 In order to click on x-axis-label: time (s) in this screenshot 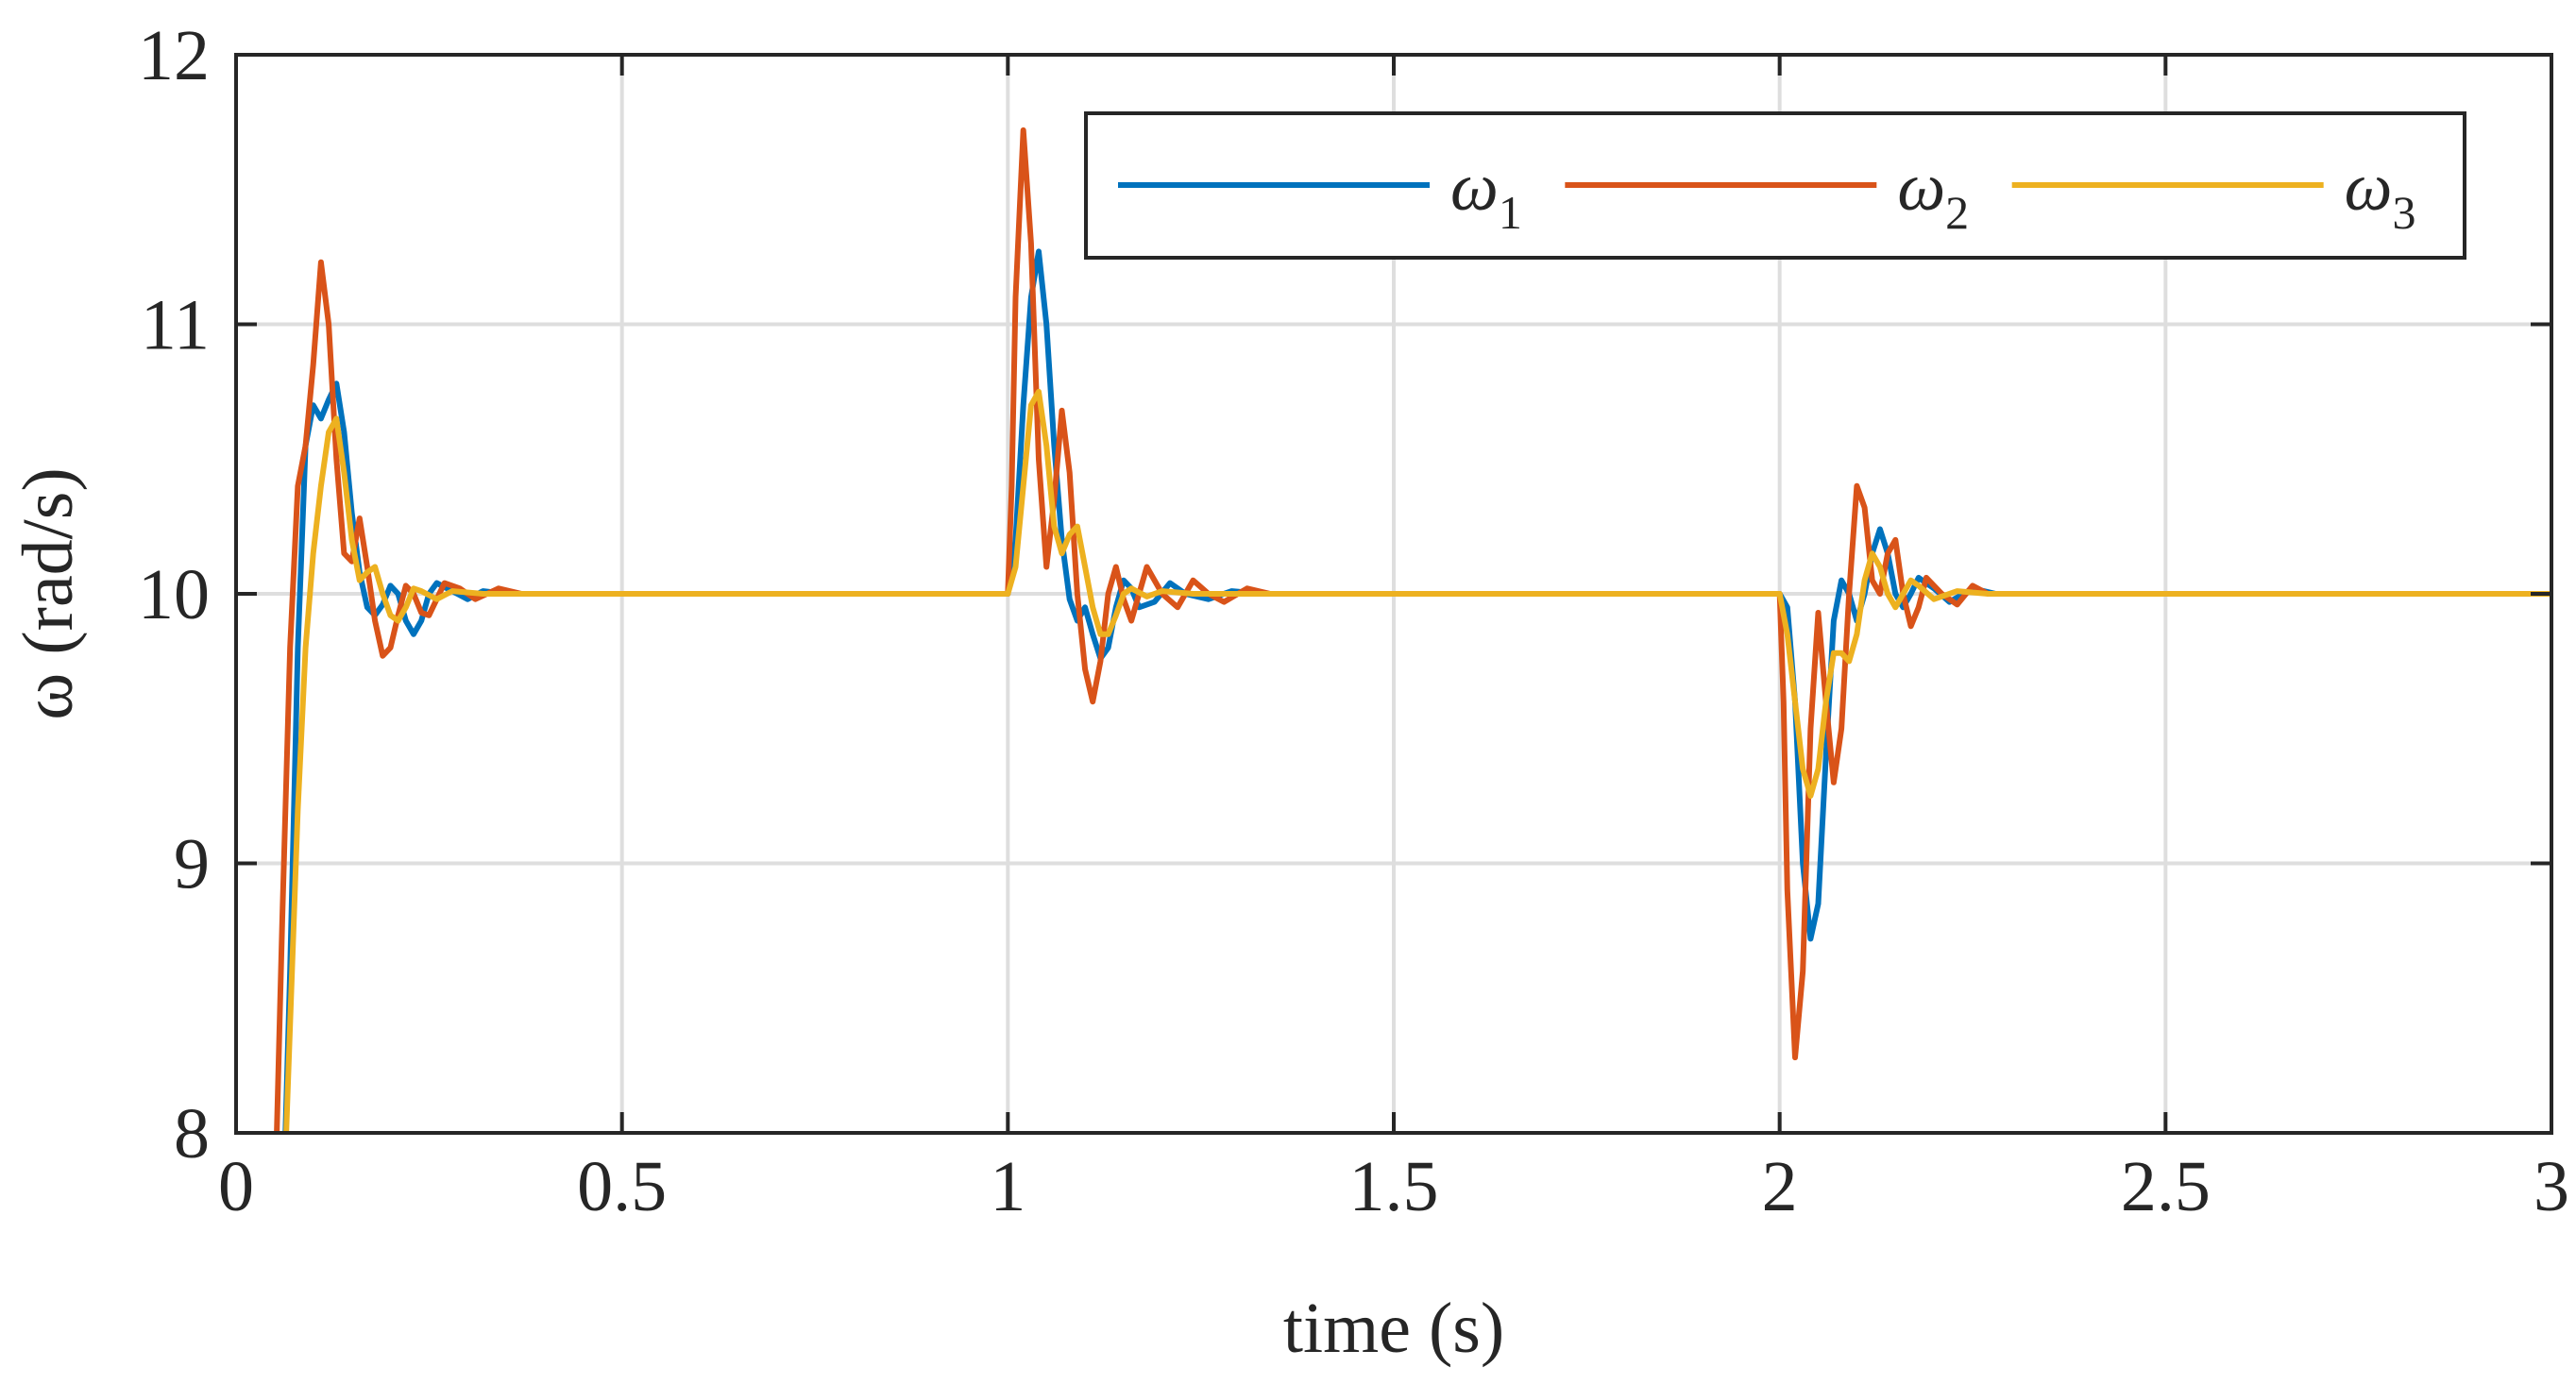, I will do `click(1393, 1329)`.